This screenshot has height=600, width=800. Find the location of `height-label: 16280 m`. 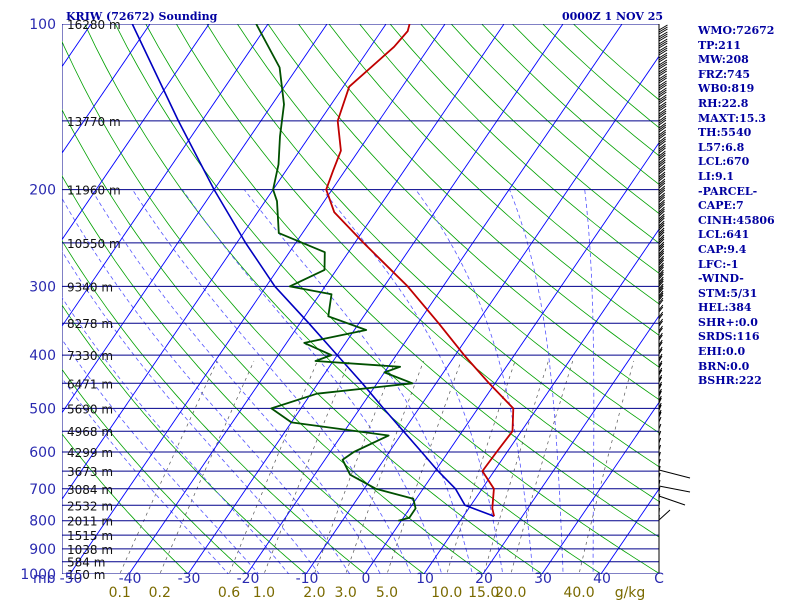

height-label: 16280 m is located at coordinates (94, 25).